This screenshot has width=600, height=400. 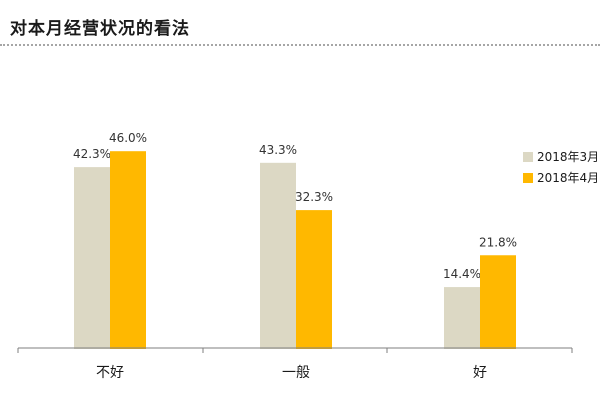 I want to click on data-label-0-1: 43.3%, so click(x=278, y=150).